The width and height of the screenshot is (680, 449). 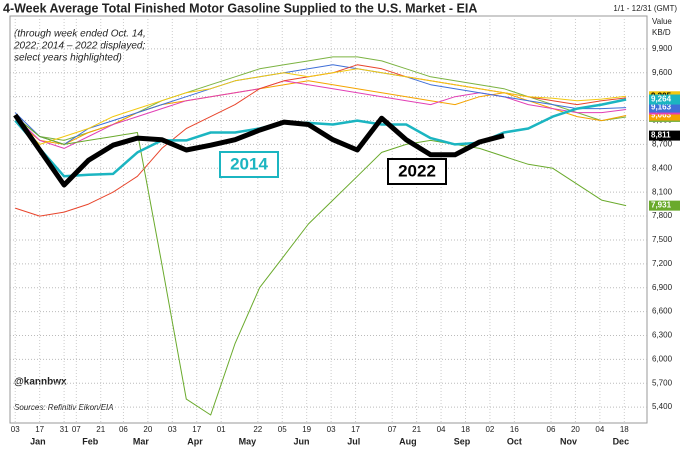 I want to click on x-month-label: Jun, so click(x=301, y=441).